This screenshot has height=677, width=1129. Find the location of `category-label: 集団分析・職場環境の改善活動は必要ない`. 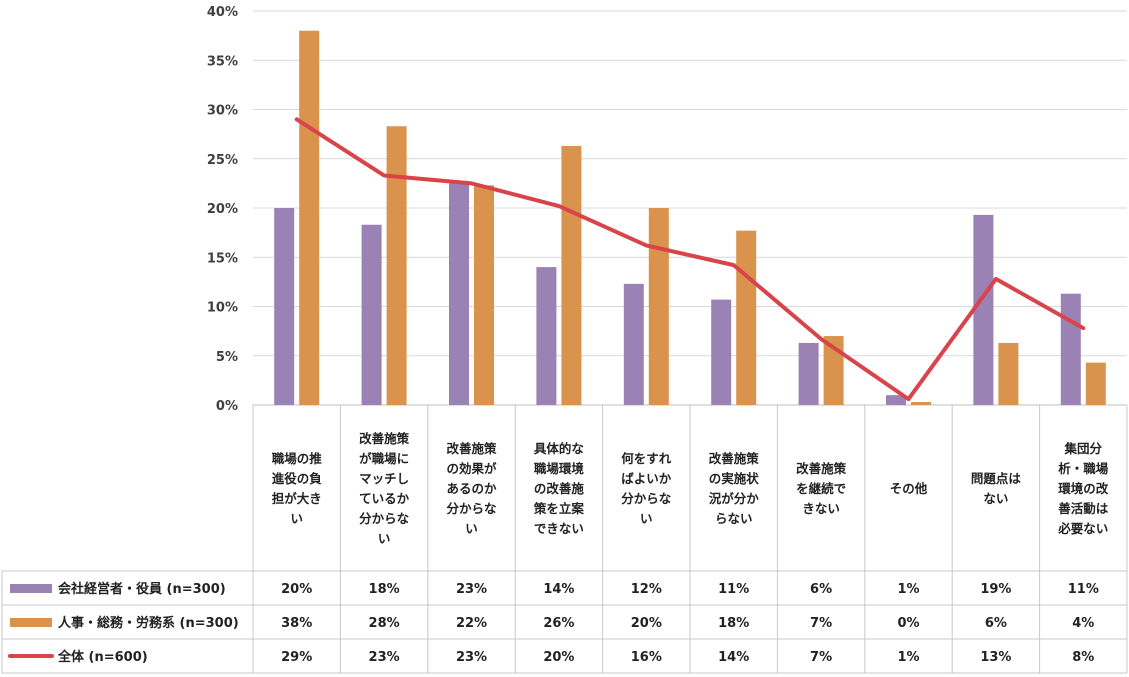

category-label: 集団分析・職場環境の改善活動は必要ない is located at coordinates (1083, 488).